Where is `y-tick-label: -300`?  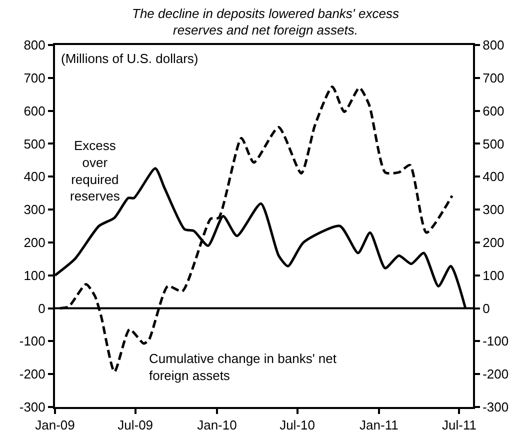
y-tick-label: -300 is located at coordinates (32, 407).